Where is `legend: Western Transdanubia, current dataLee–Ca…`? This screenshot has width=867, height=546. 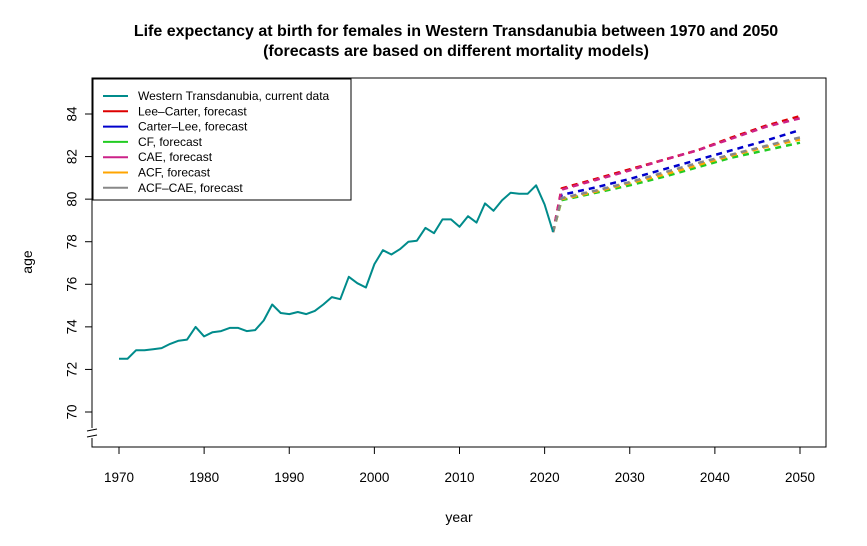 legend: Western Transdanubia, current dataLee–Ca… is located at coordinates (222, 139).